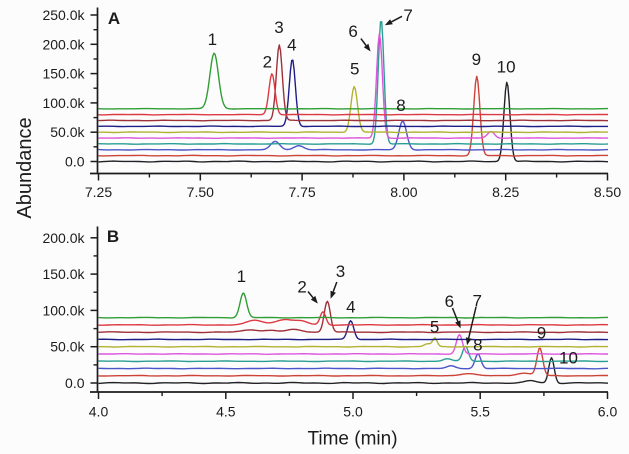 This screenshot has width=629, height=454. Describe the element at coordinates (607, 192) in the screenshot. I see `svg-text: 8.50` at that location.